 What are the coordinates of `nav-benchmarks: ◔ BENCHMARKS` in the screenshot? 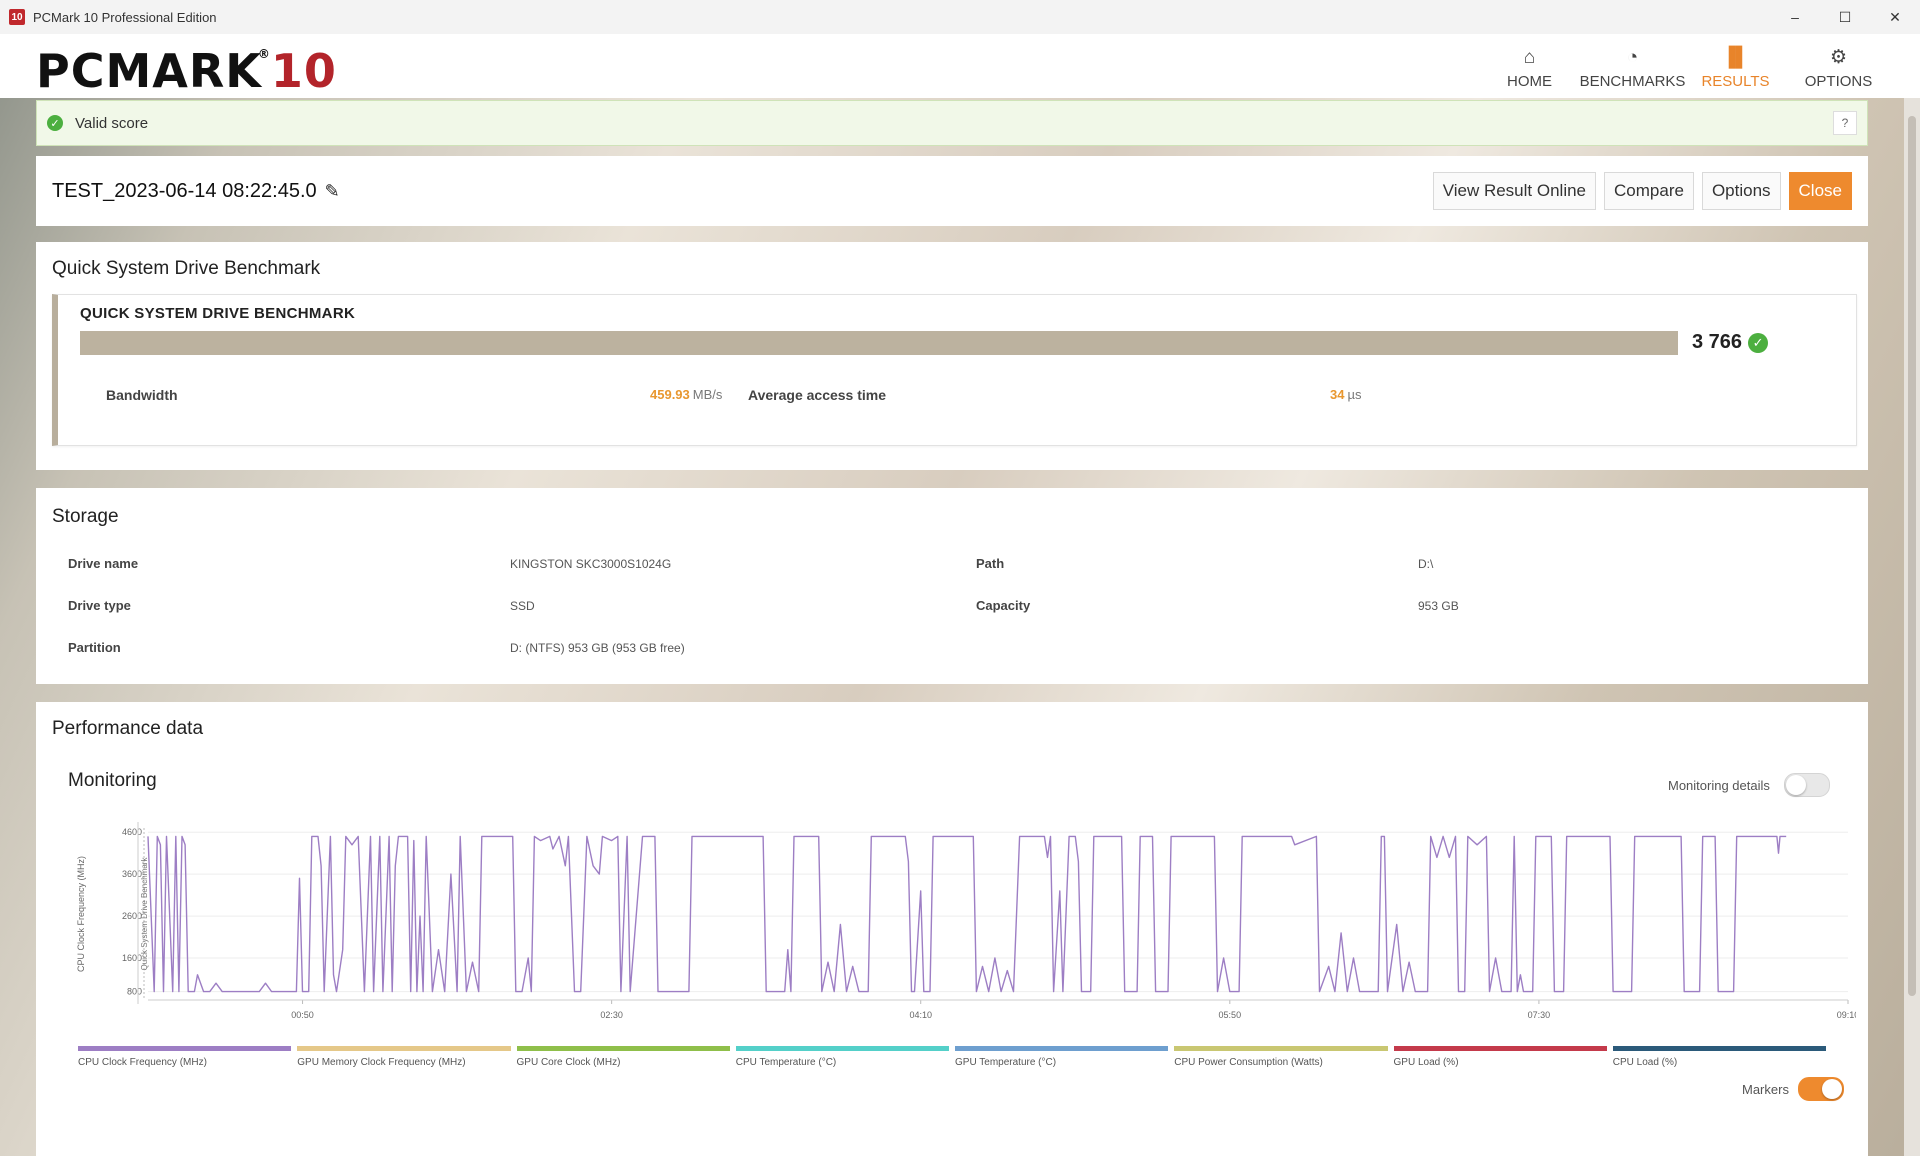 It's located at (1632, 68).